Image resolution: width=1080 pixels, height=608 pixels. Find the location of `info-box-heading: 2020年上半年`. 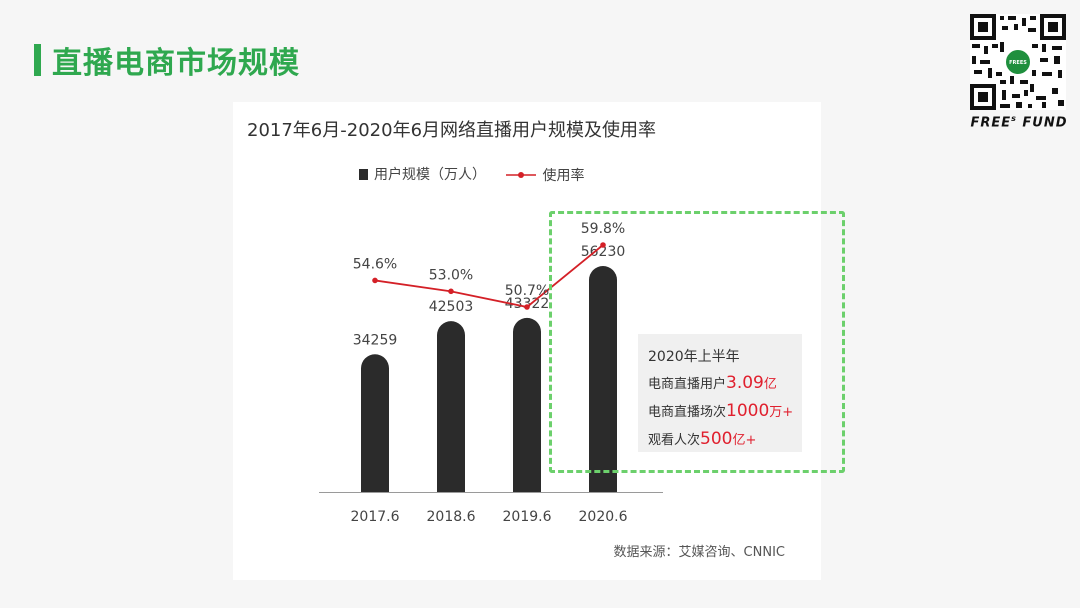

info-box-heading: 2020年上半年 is located at coordinates (694, 357).